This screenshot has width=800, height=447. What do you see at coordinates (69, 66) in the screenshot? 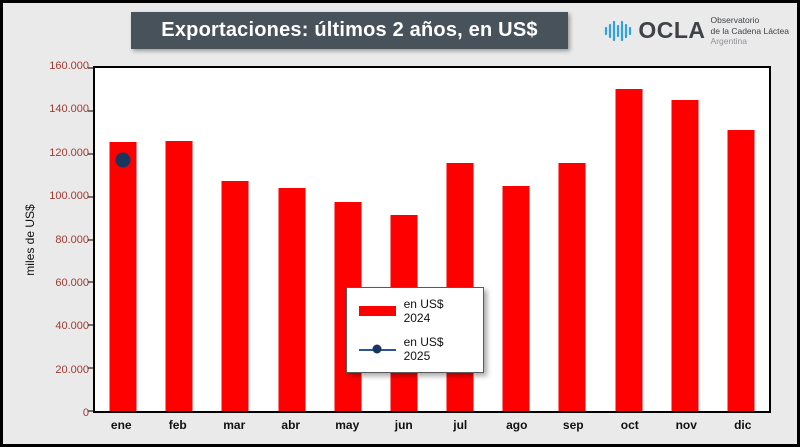
I see `y-tick-label-160.000: 160.000` at bounding box center [69, 66].